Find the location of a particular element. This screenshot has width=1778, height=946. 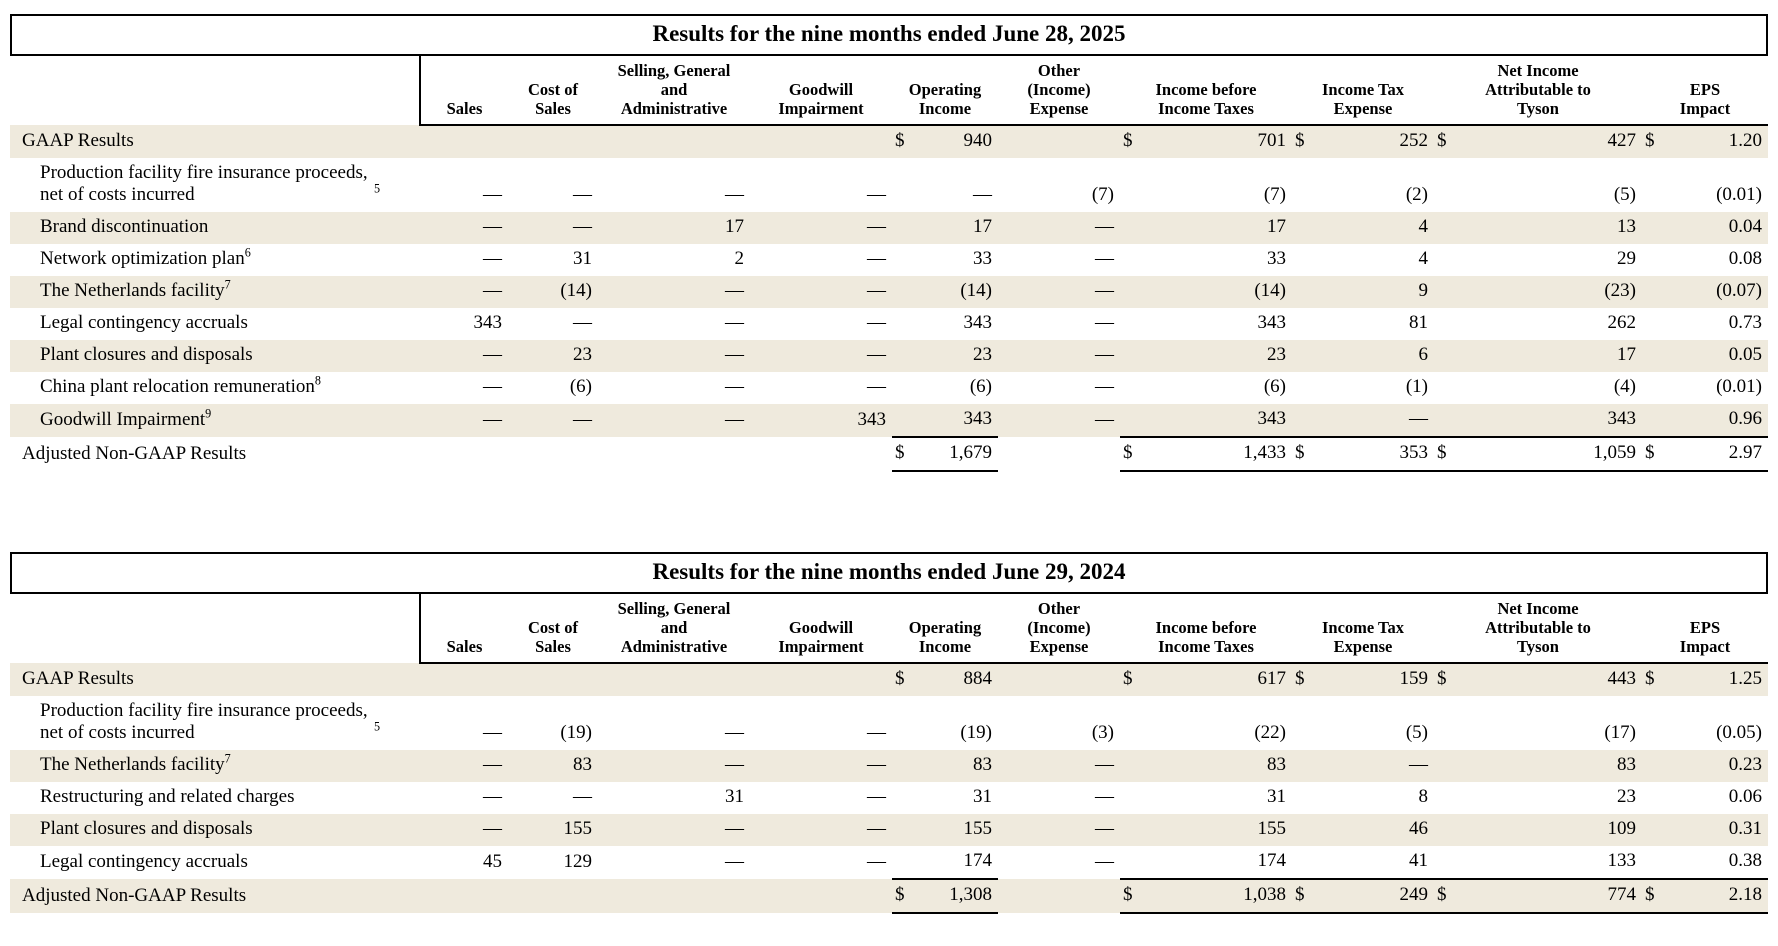

cell-income-tax-expense: — is located at coordinates (1418, 764).